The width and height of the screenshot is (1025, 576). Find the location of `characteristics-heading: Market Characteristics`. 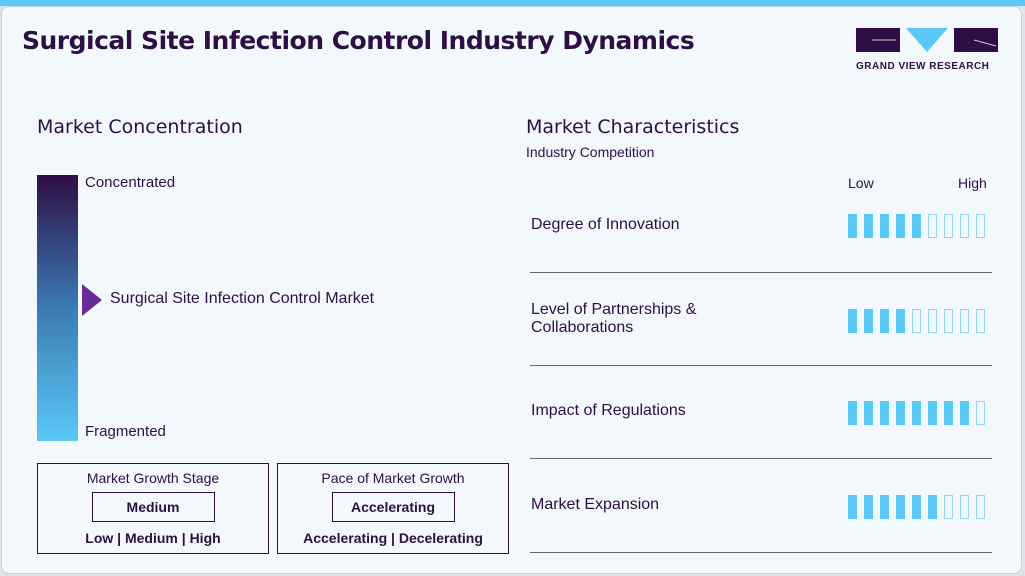

characteristics-heading: Market Characteristics is located at coordinates (633, 127).